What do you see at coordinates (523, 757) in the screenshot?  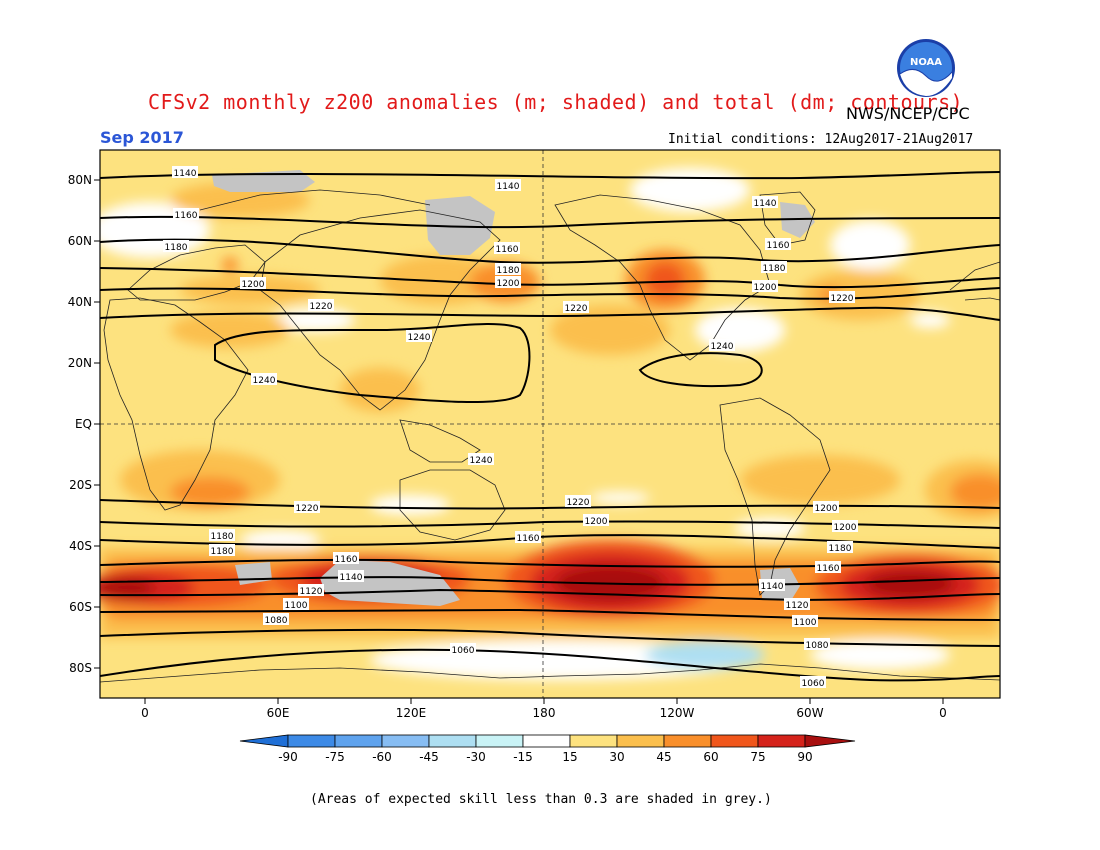 I see `colorbar-tick-label: -15` at bounding box center [523, 757].